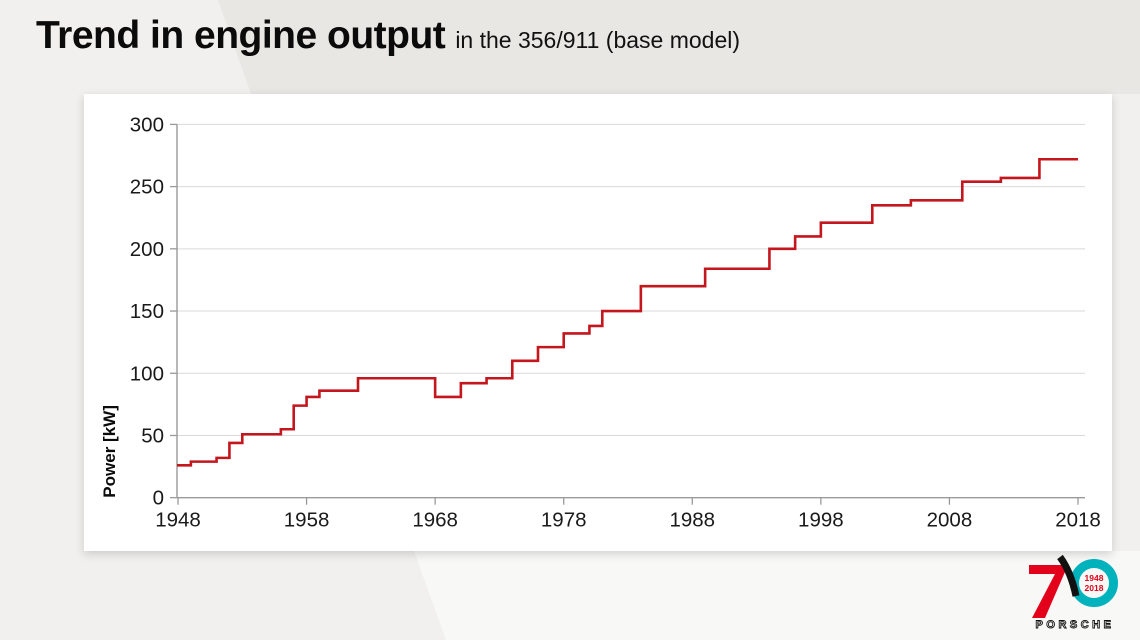 This screenshot has height=640, width=1140. What do you see at coordinates (178, 520) in the screenshot?
I see `x-tick-label: 1948` at bounding box center [178, 520].